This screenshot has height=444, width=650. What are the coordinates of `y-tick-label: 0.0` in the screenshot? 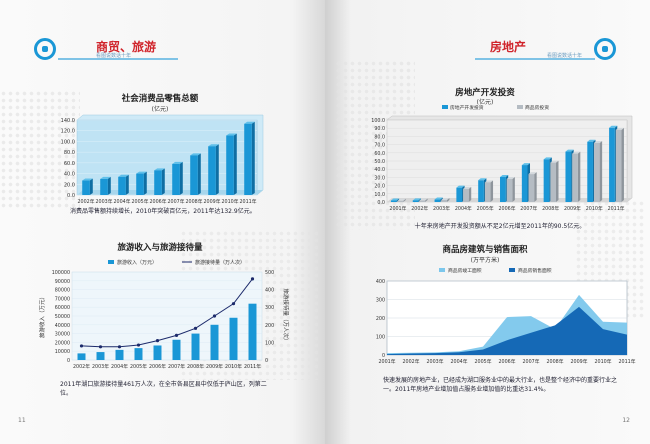 It's located at (381, 203).